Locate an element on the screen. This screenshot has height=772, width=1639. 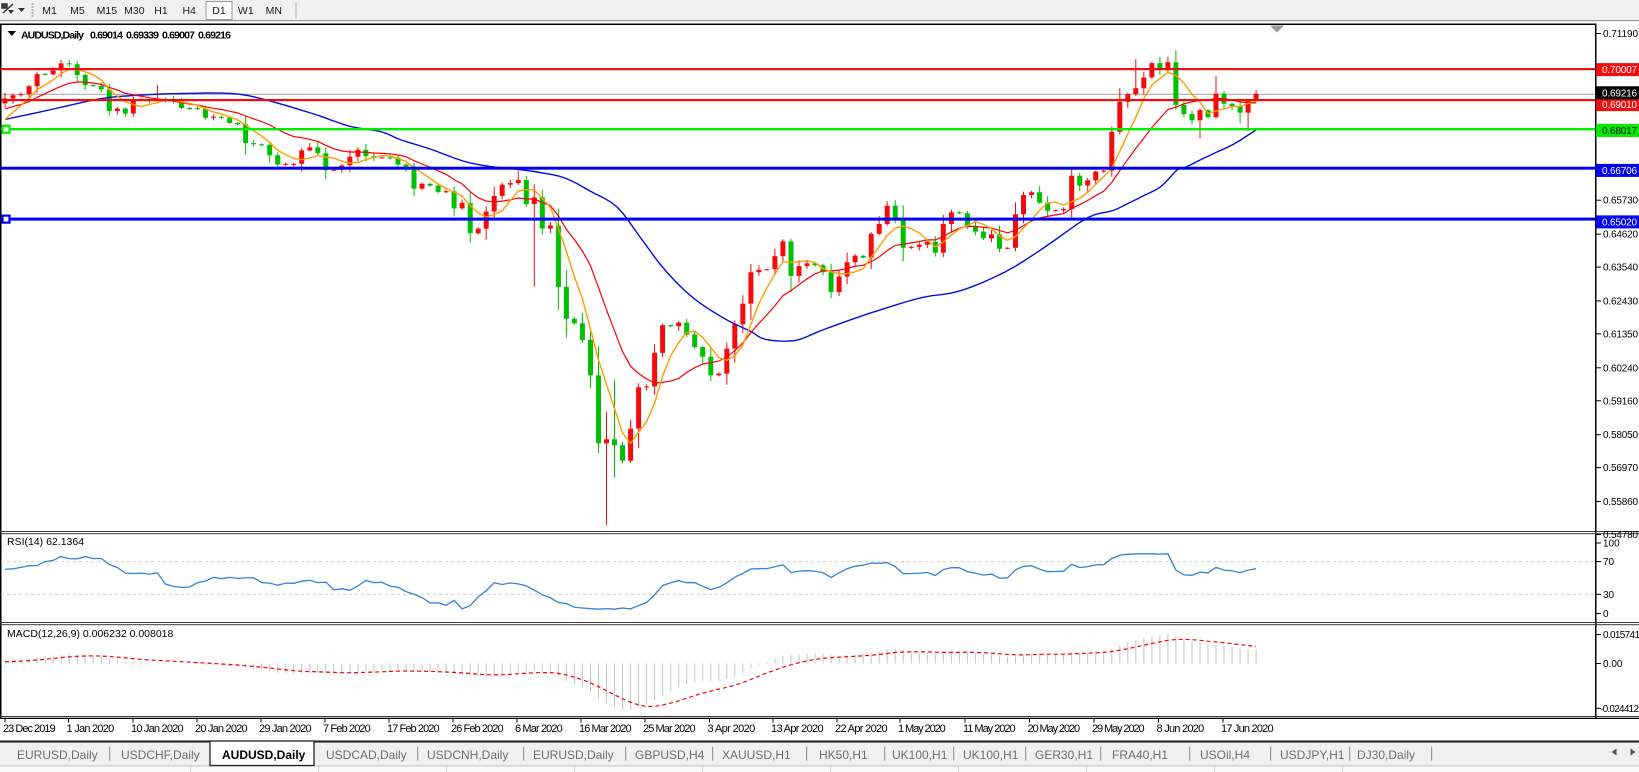
svg-text: 10 Jan 2020 is located at coordinates (157, 729).